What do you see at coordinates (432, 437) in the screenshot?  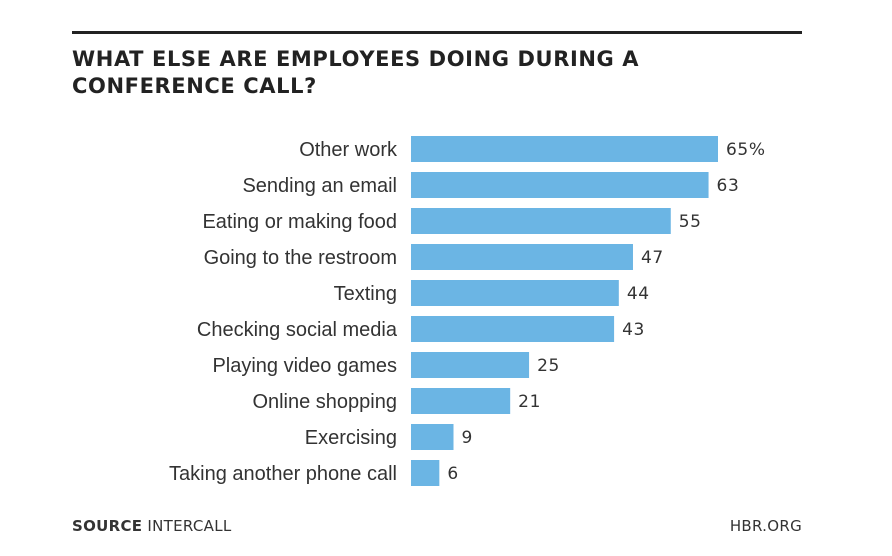 I see `bar-exercising` at bounding box center [432, 437].